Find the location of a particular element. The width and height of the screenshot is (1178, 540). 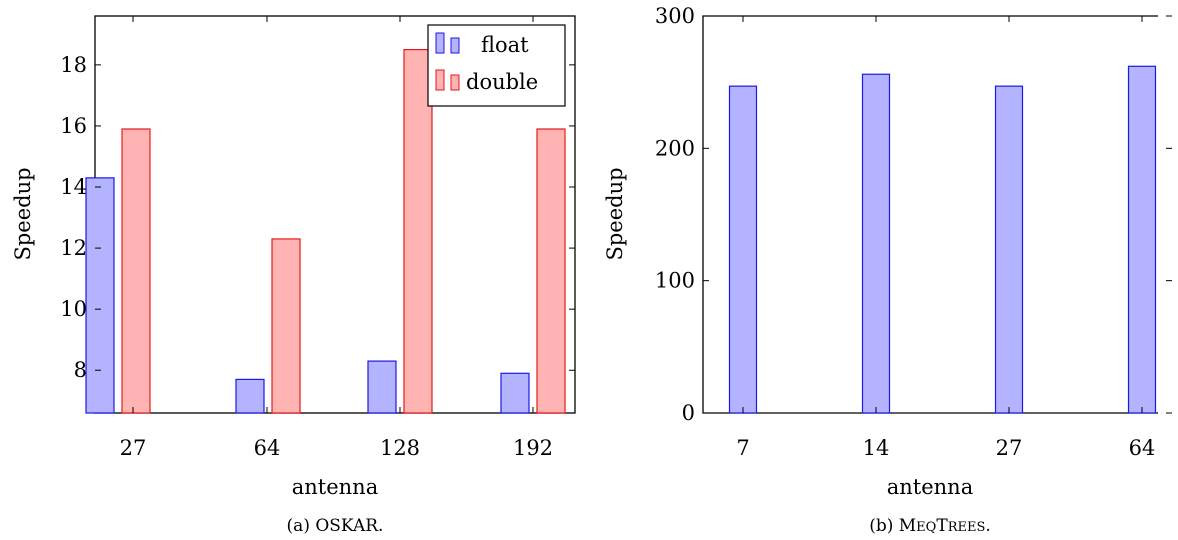

y-tick-label: 14 is located at coordinates (73, 187).